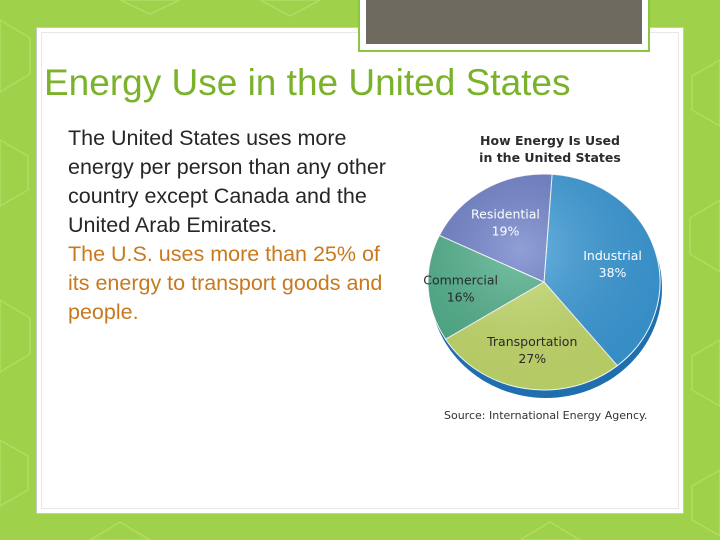 This screenshot has height=540, width=720. Describe the element at coordinates (506, 230) in the screenshot. I see `slice-value-residential: 19%` at that location.